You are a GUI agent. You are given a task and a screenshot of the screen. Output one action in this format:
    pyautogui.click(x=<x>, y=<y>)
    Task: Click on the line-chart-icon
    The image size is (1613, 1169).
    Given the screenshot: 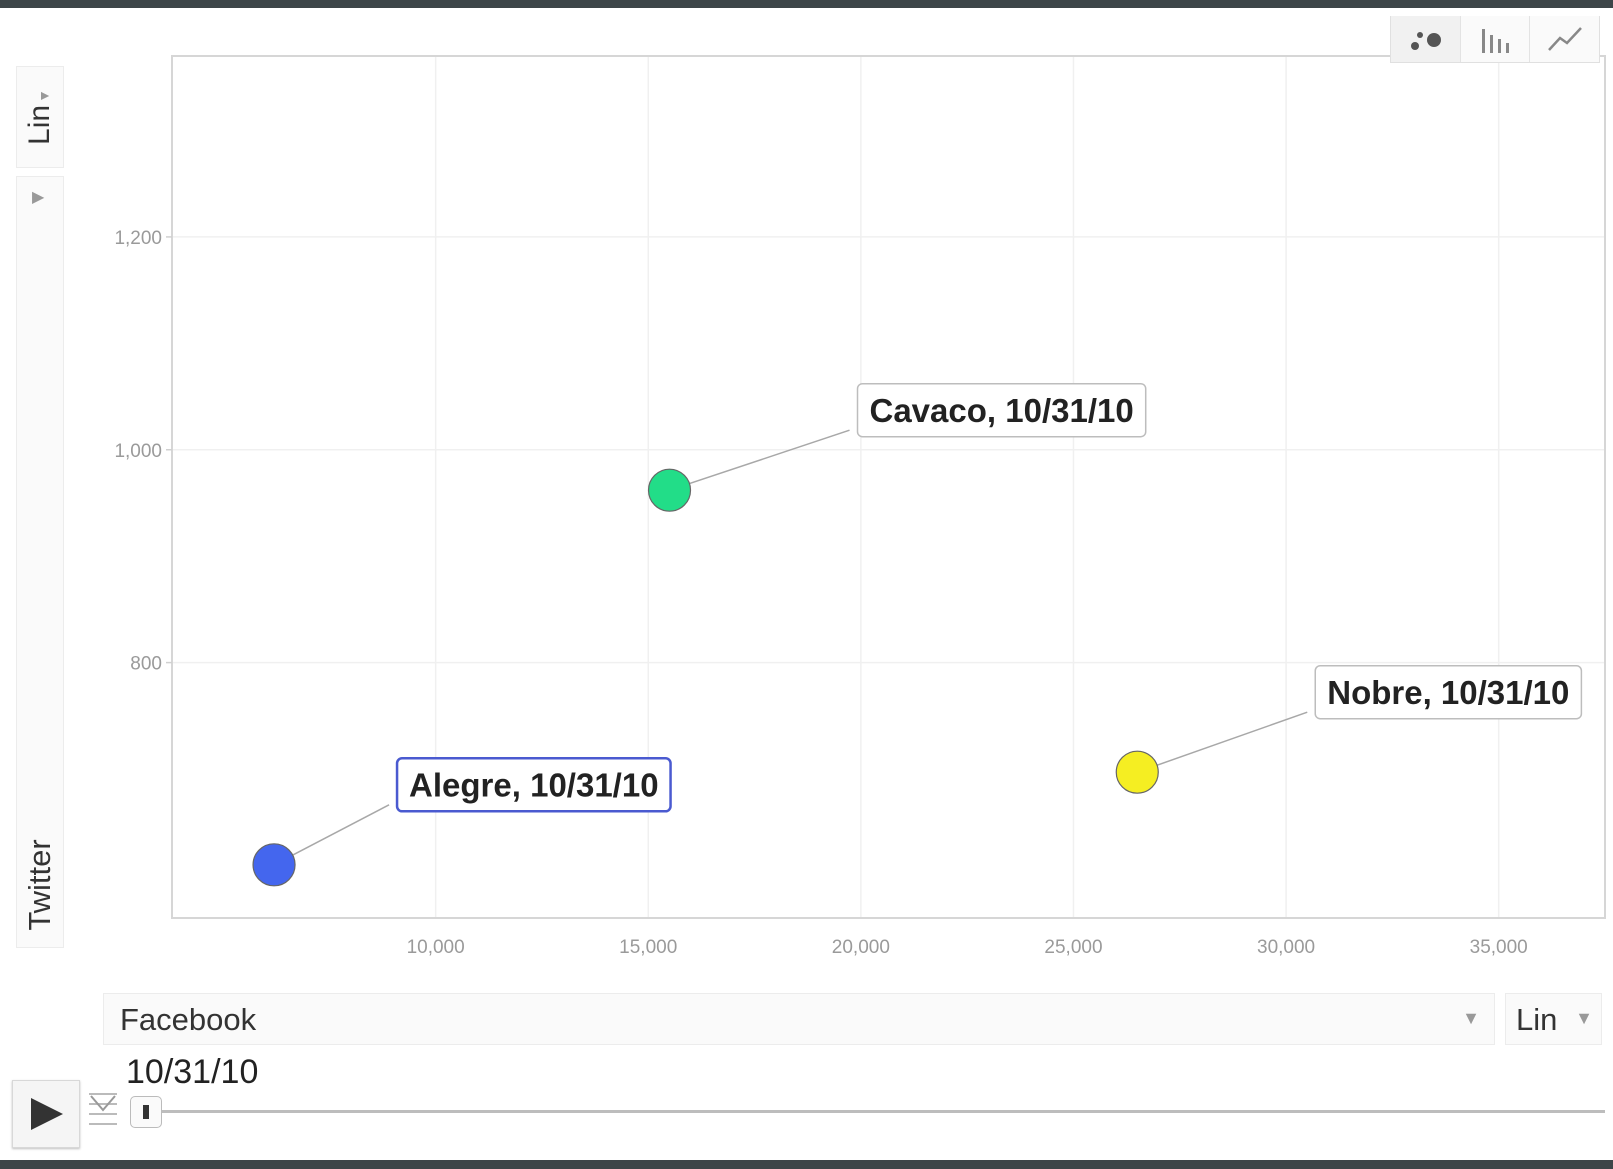 What is the action you would take?
    pyautogui.click(x=1564, y=39)
    